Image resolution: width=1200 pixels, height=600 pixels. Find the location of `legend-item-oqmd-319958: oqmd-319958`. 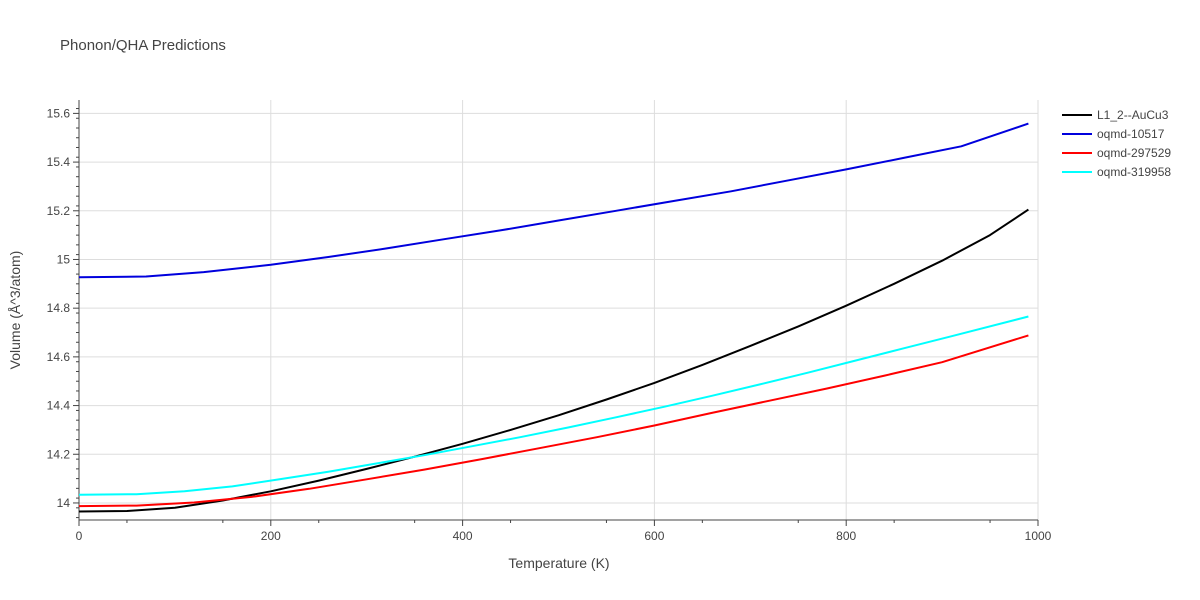

legend-item-oqmd-319958: oqmd-319958 is located at coordinates (1116, 172).